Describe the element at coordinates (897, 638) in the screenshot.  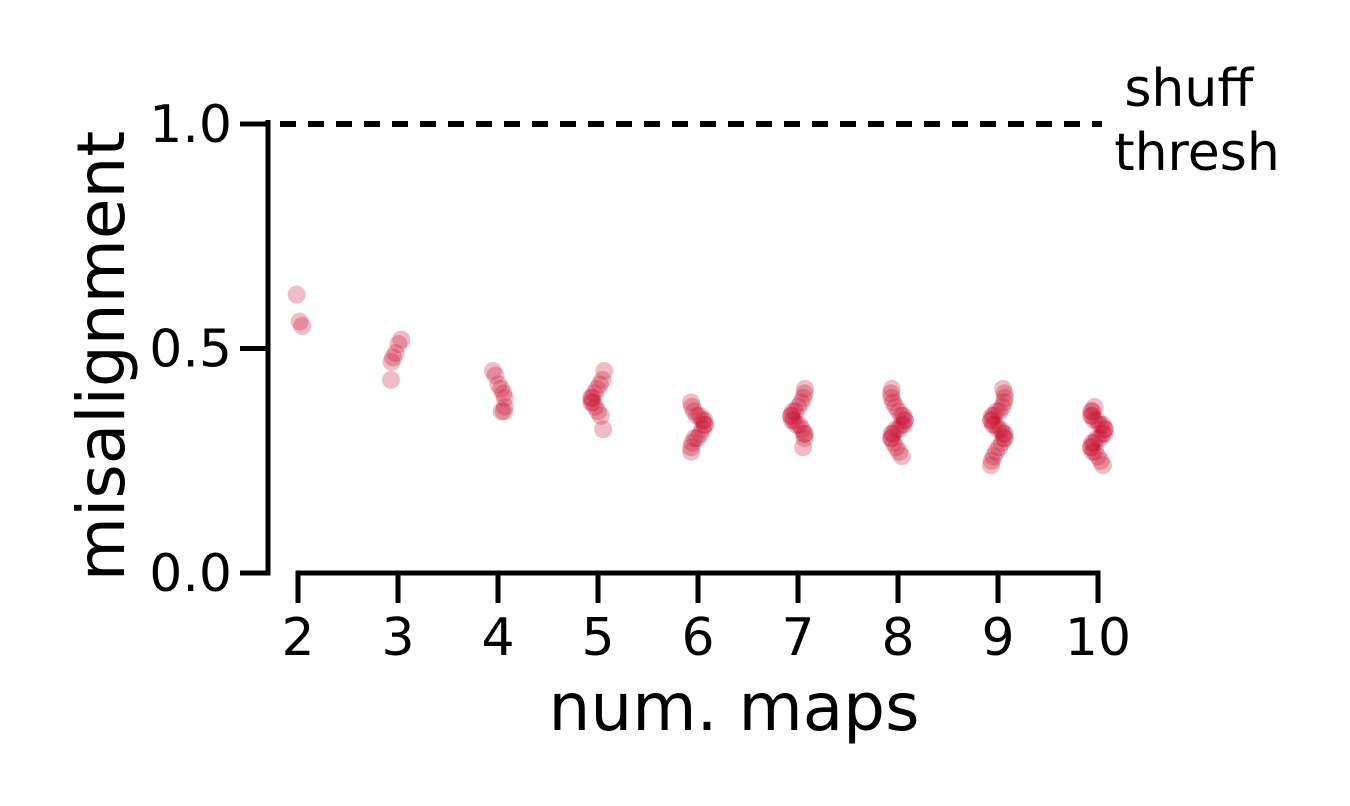
I see `x-tick-label: 8` at that location.